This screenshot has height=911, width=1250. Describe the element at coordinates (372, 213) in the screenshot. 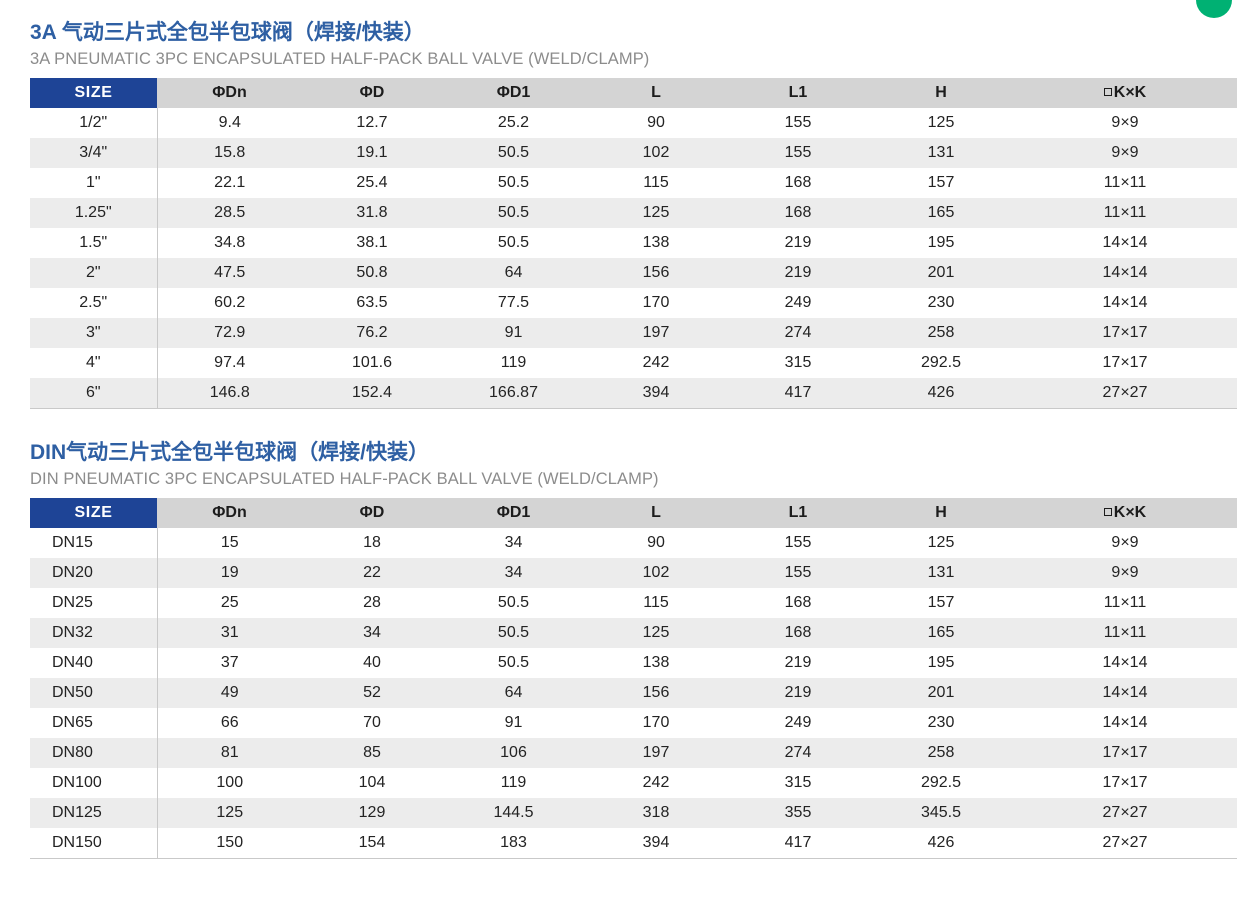

I see `cell-value: 31.8` at that location.